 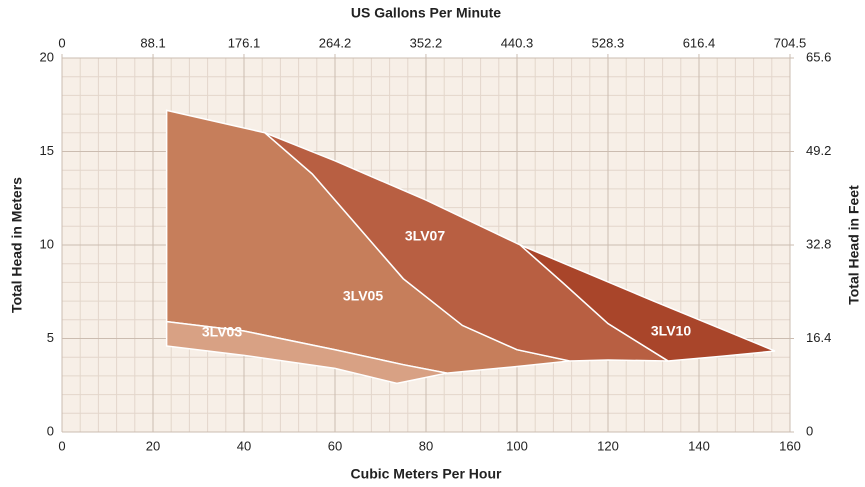 I want to click on x2-tick-label: 264.2, so click(x=335, y=42).